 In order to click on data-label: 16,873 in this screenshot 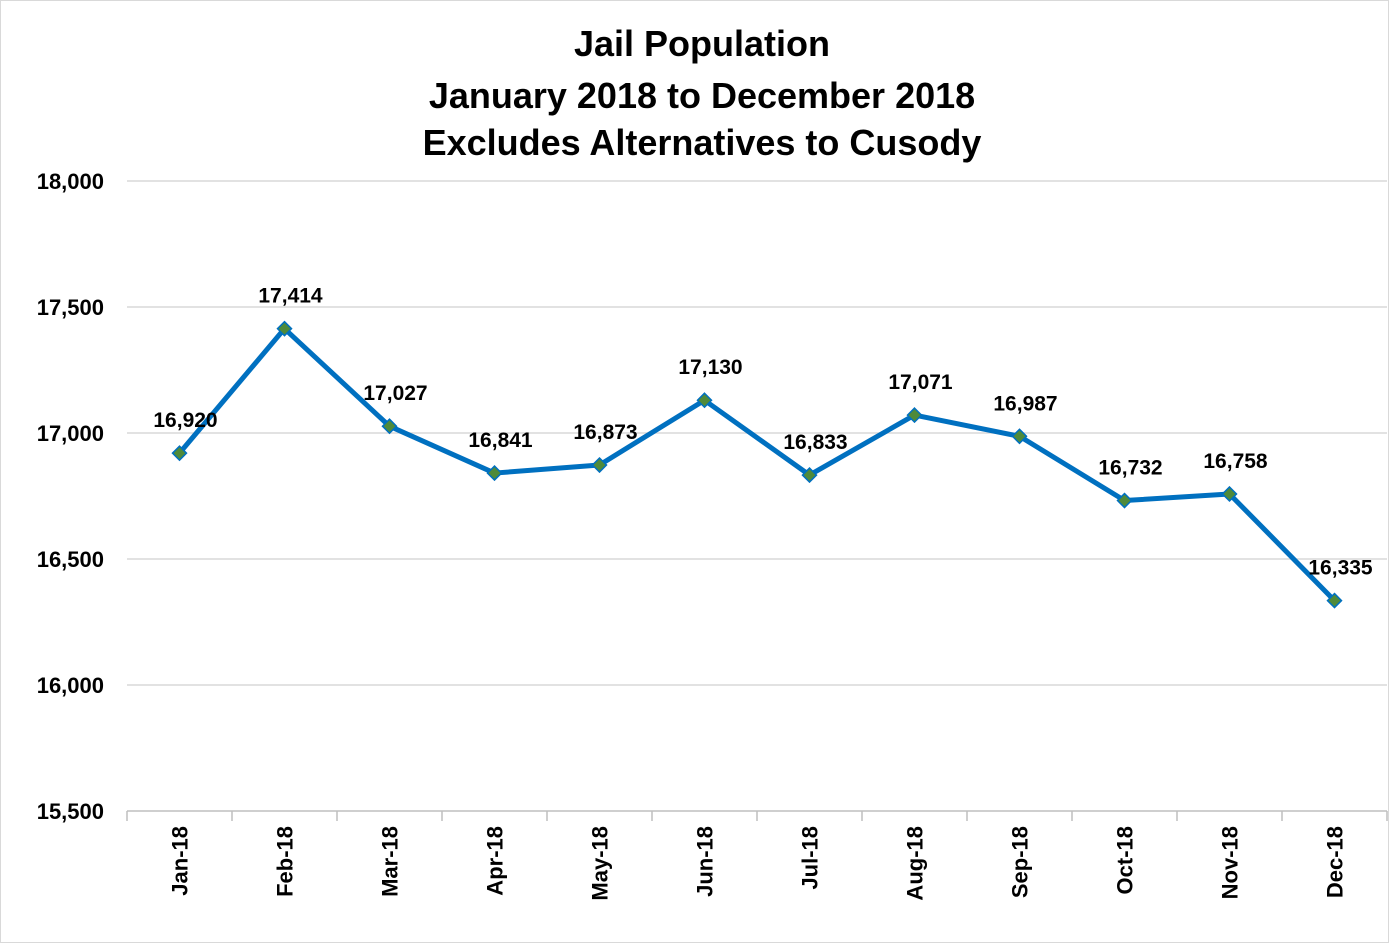, I will do `click(605, 432)`.